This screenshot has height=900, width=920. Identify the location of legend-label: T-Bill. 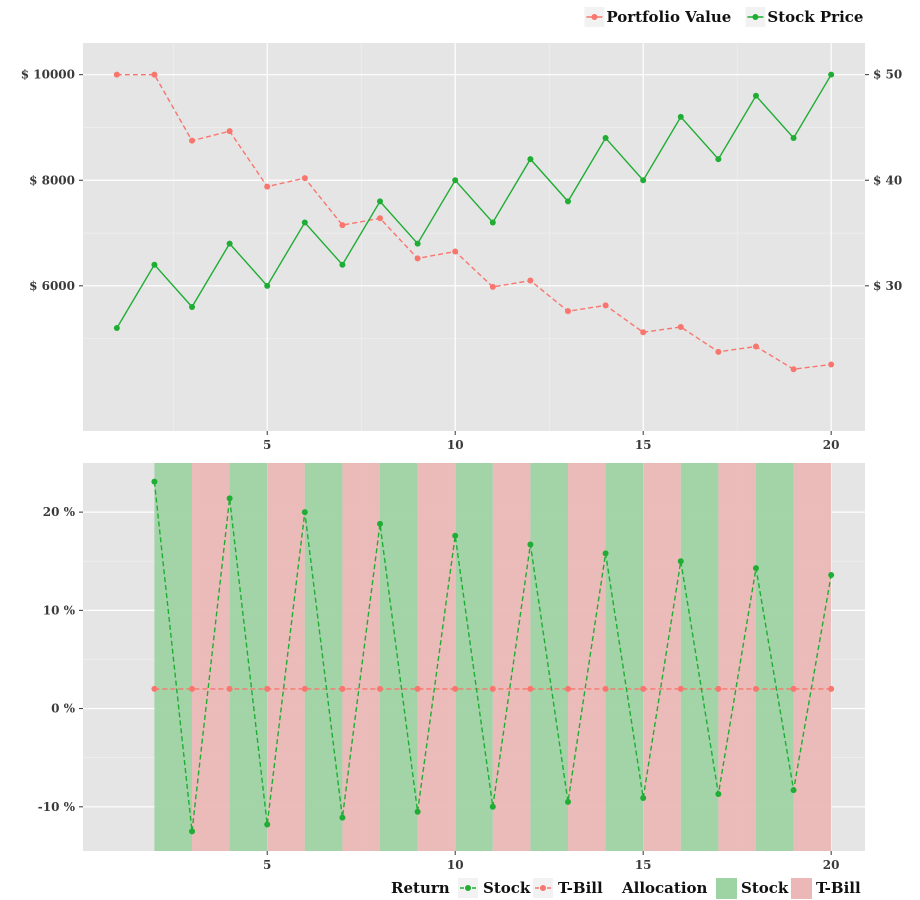
(838, 888).